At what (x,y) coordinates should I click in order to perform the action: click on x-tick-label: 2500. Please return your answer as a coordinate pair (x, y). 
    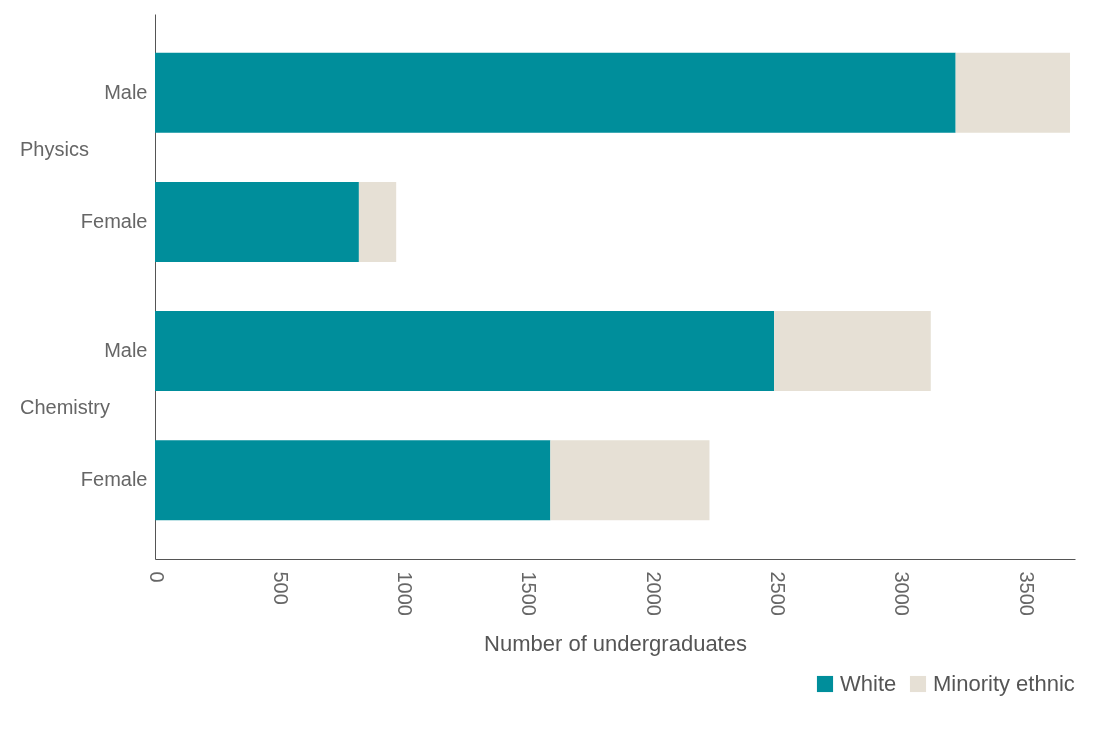
    Looking at the image, I should click on (778, 593).